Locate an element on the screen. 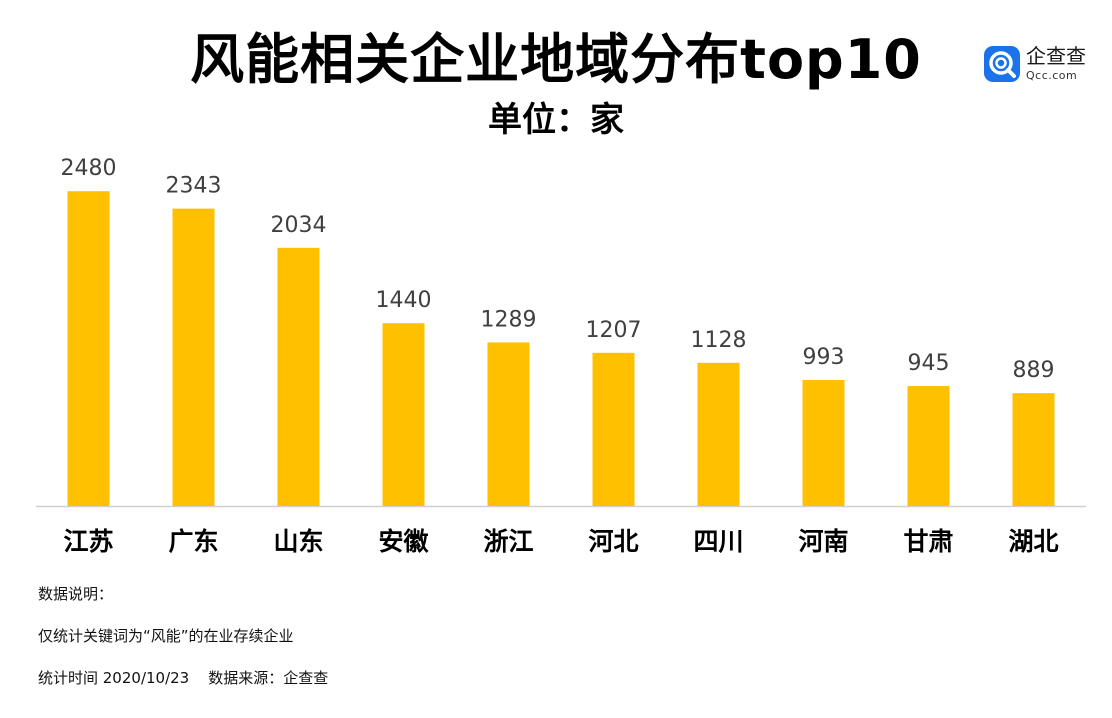  x-tick-label-6: 四川 is located at coordinates (718, 541).